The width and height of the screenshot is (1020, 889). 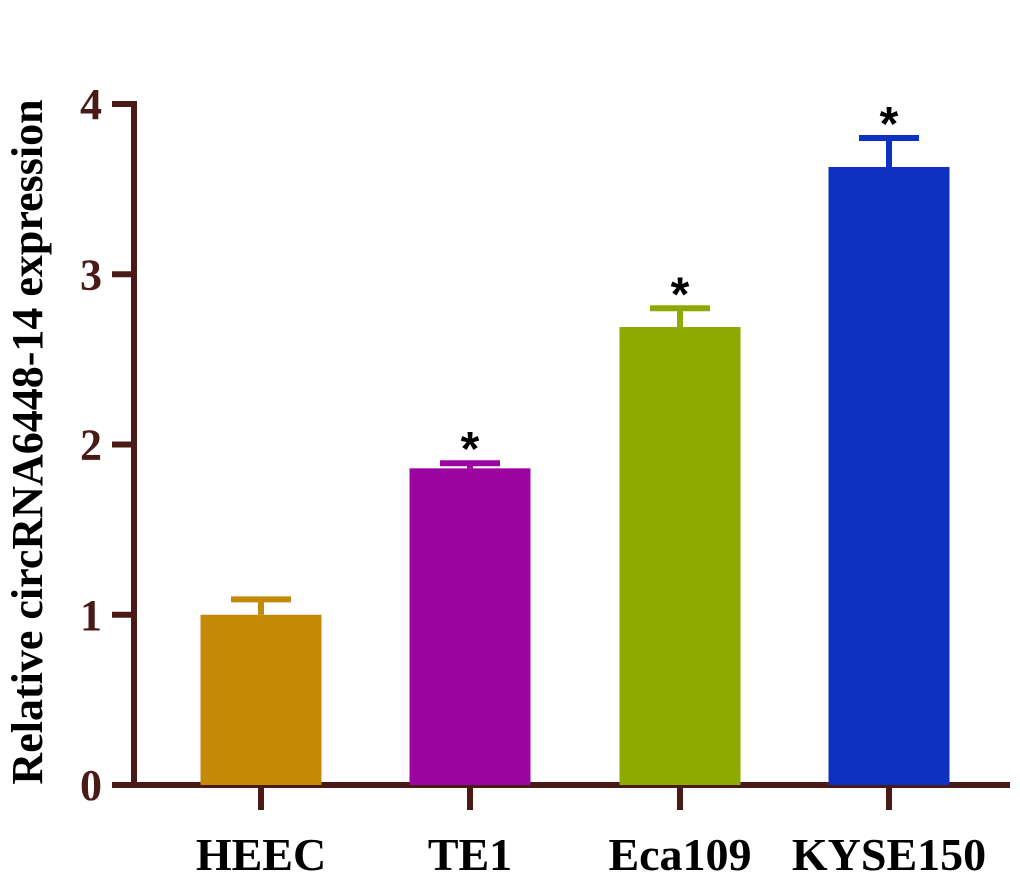 What do you see at coordinates (889, 124) in the screenshot?
I see `significance-star-kyse150: *` at bounding box center [889, 124].